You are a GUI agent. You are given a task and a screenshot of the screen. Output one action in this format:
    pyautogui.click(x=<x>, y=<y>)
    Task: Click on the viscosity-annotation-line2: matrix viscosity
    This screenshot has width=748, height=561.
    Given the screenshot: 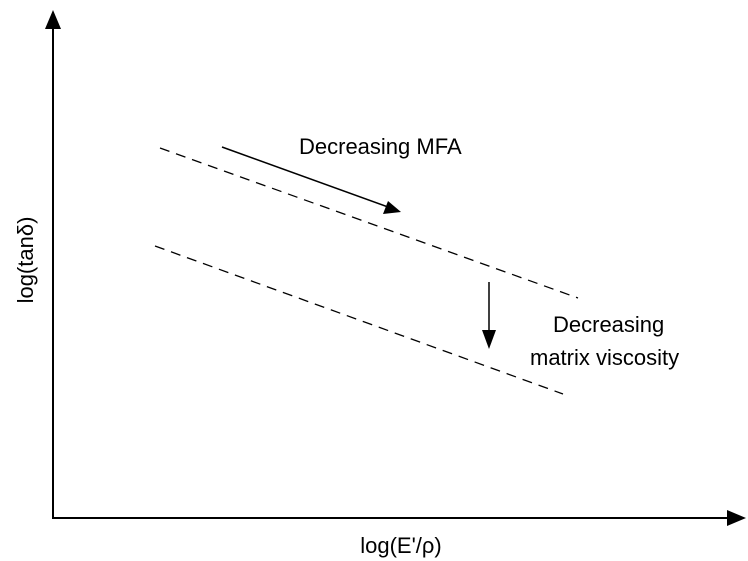 What is the action you would take?
    pyautogui.click(x=604, y=357)
    